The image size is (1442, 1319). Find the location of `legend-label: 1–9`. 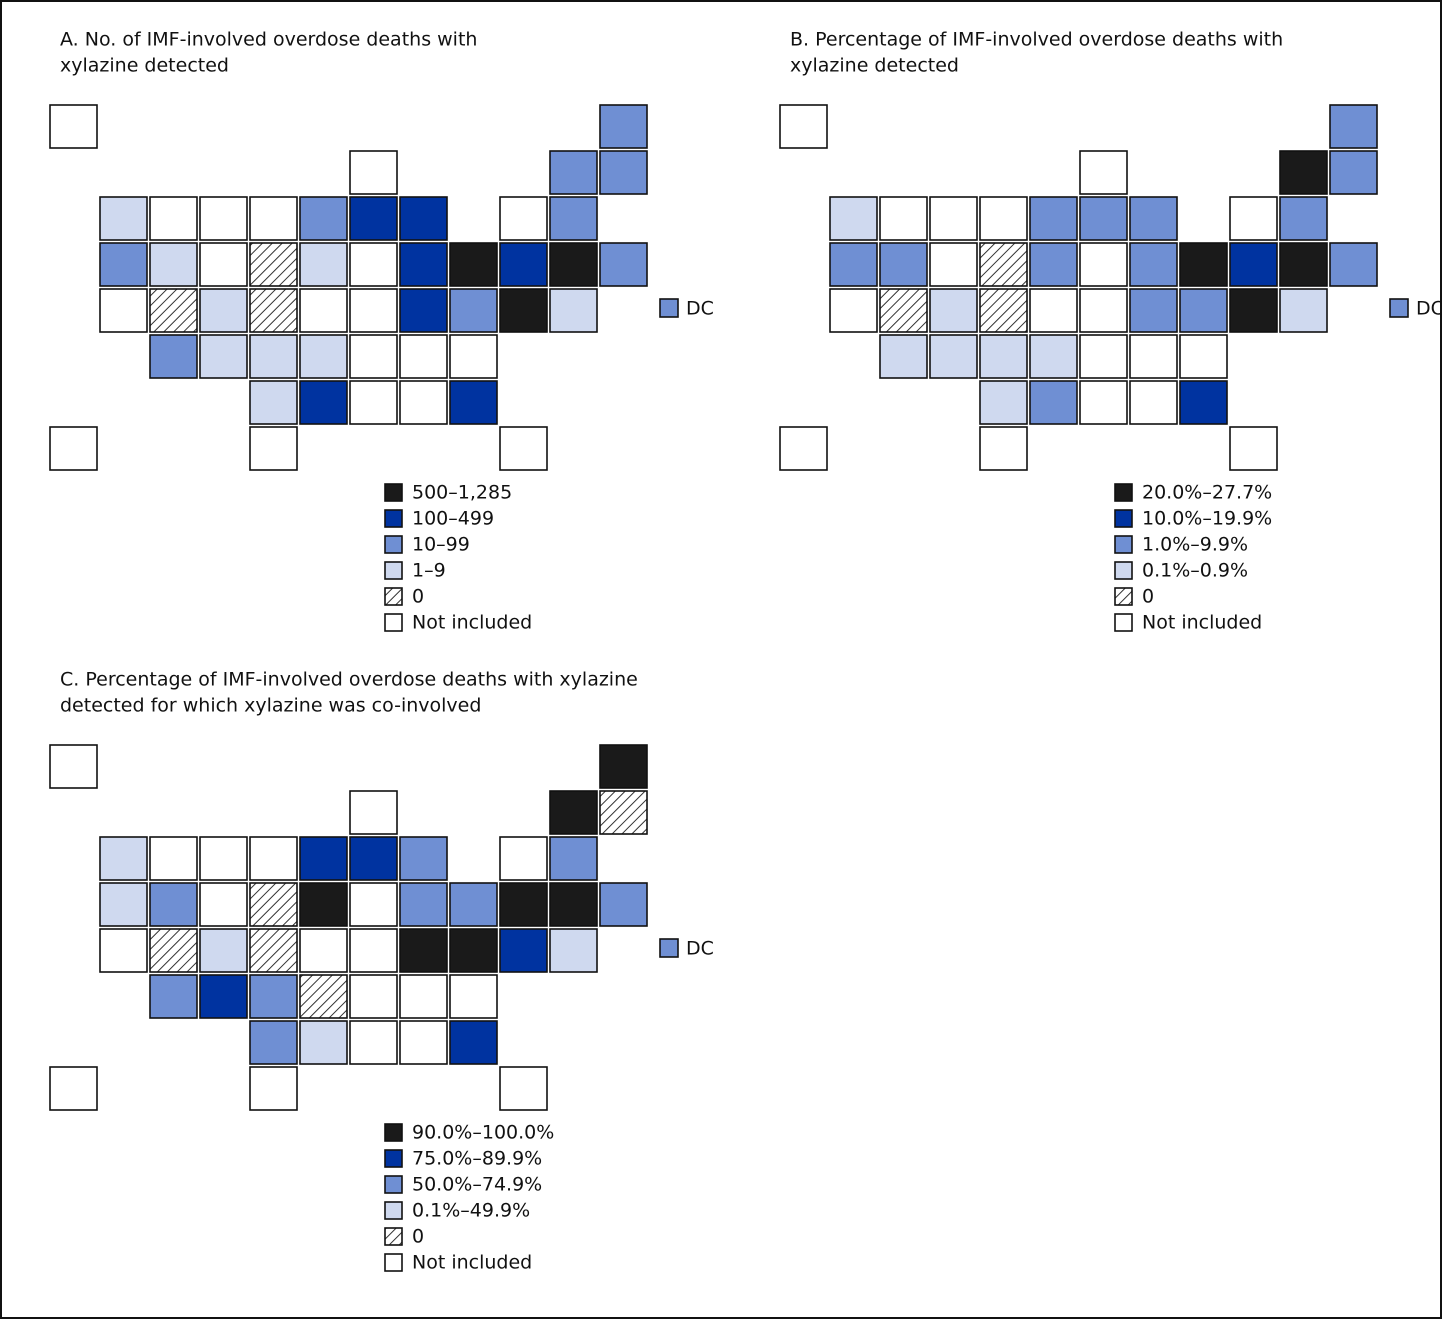

legend-label: 1–9 is located at coordinates (429, 571).